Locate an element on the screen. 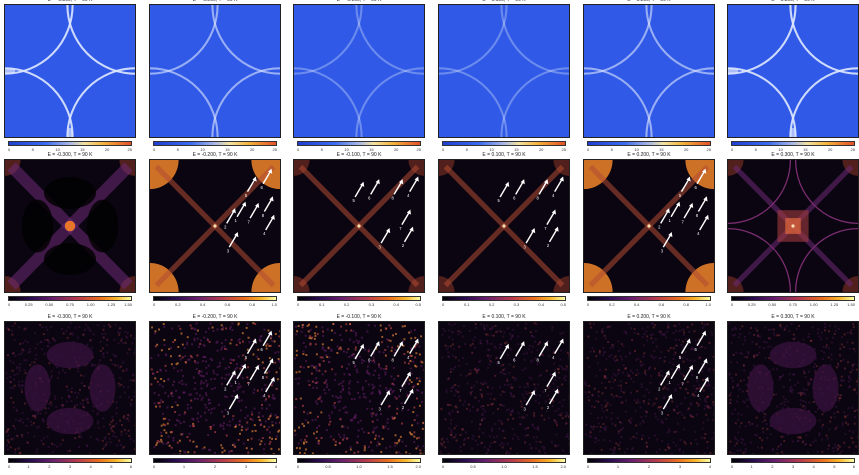 The image size is (859, 475). contour-arc is located at coordinates (826, 259).